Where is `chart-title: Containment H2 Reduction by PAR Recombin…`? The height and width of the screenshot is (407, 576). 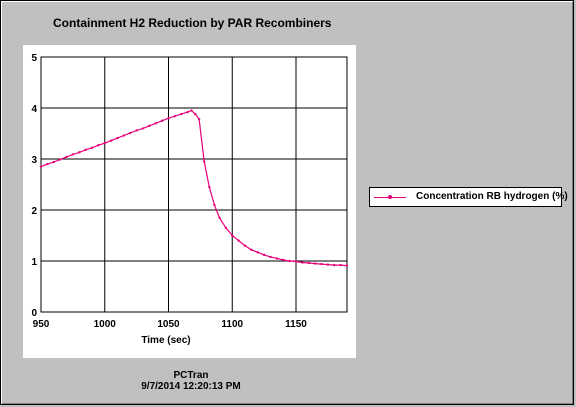
chart-title: Containment H2 Reduction by PAR Recombin… is located at coordinates (192, 23).